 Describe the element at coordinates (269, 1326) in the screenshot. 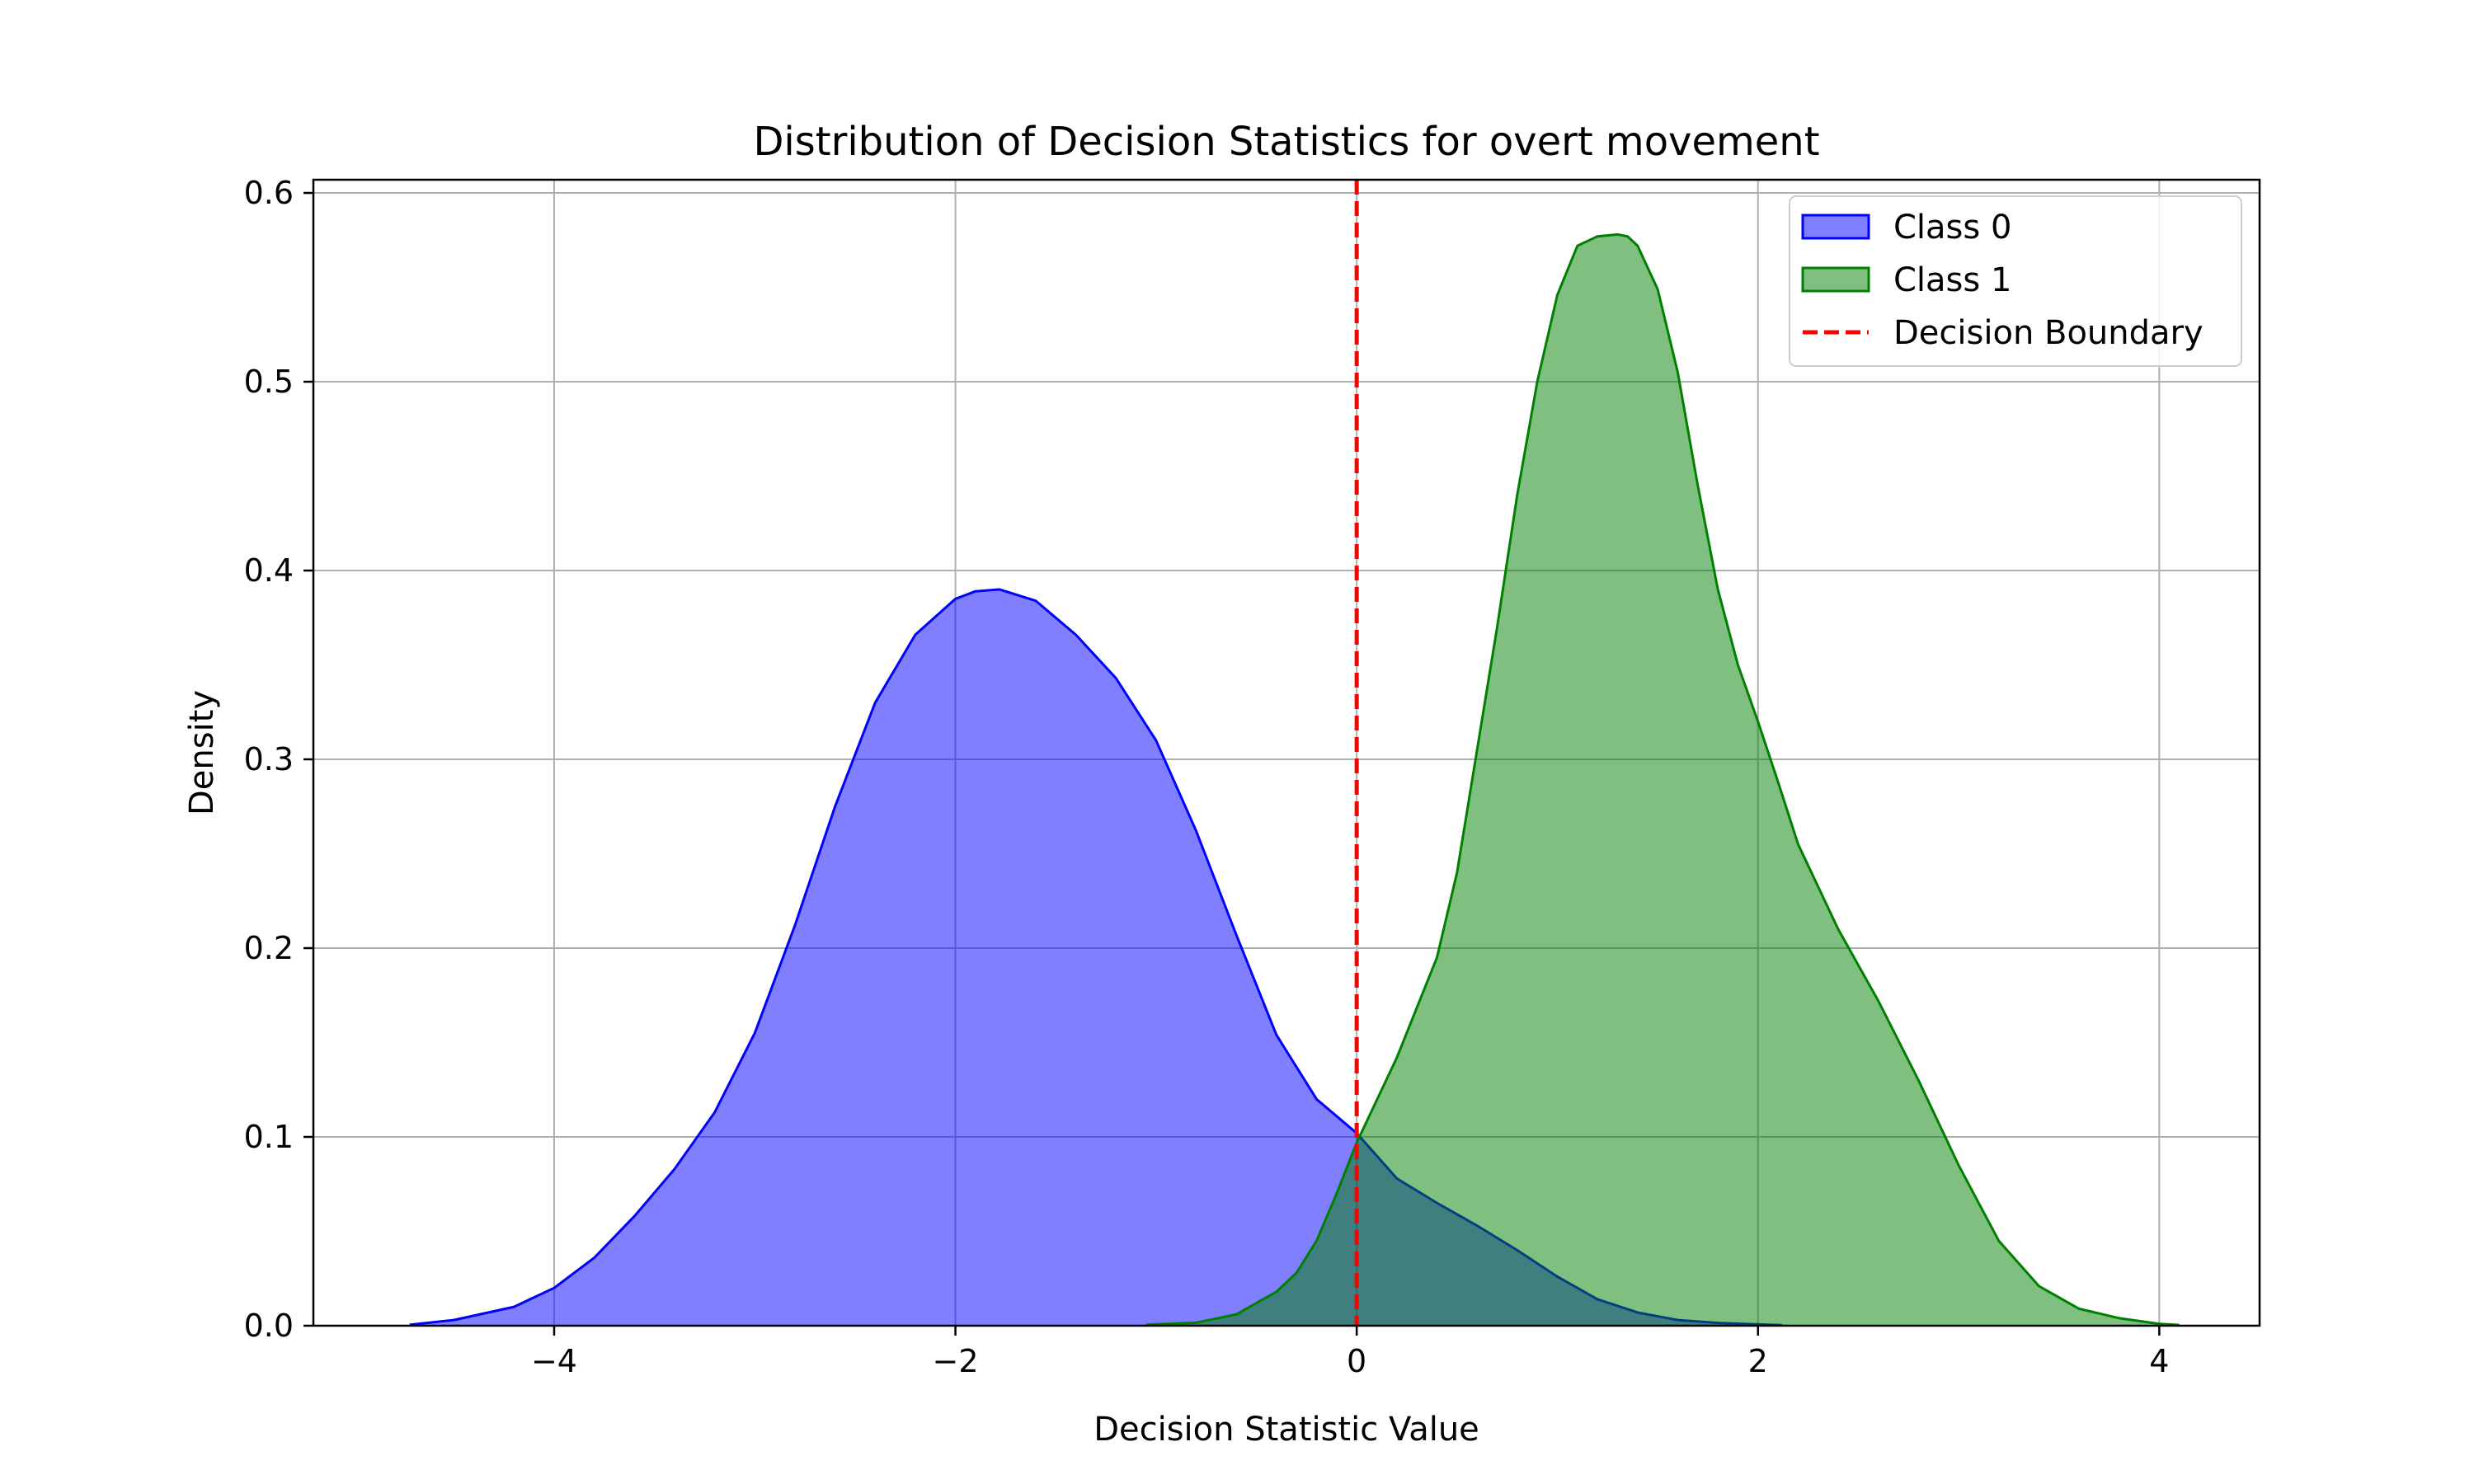

I see `y-tick-label: 0.0` at that location.